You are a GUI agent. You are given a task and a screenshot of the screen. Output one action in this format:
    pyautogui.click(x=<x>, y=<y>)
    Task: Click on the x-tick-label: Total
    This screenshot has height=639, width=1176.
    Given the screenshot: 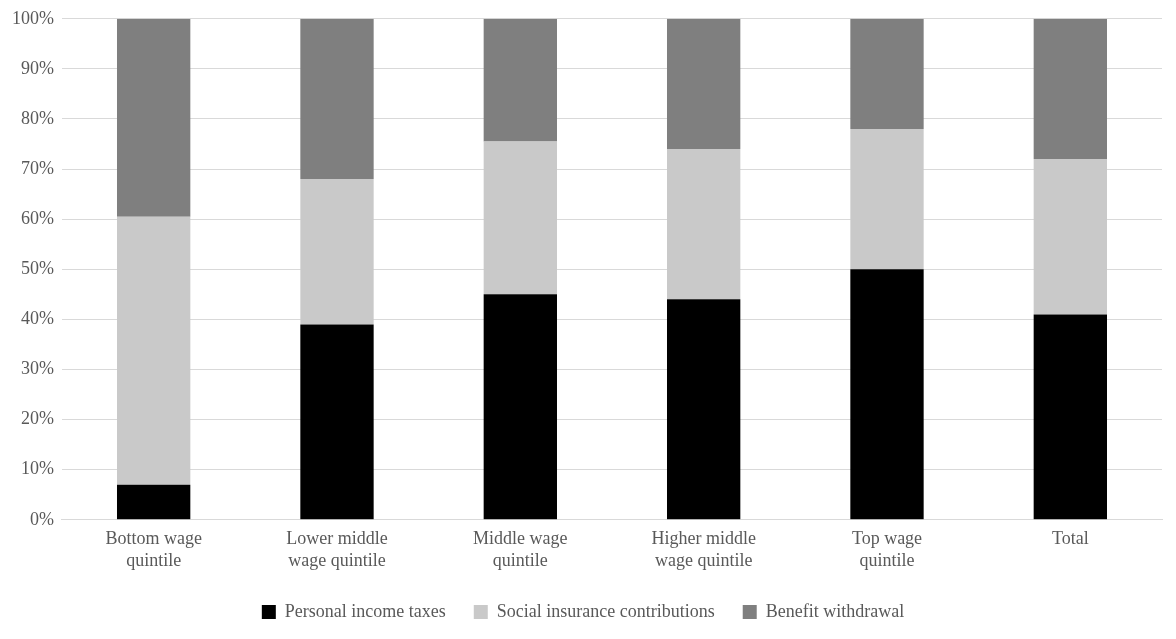 What is the action you would take?
    pyautogui.click(x=1070, y=538)
    